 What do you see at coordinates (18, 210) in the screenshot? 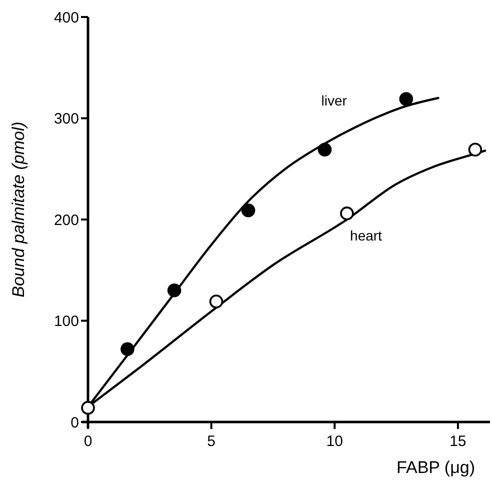
I see `y-axis-title: Bound palmitate (pmol)` at bounding box center [18, 210].